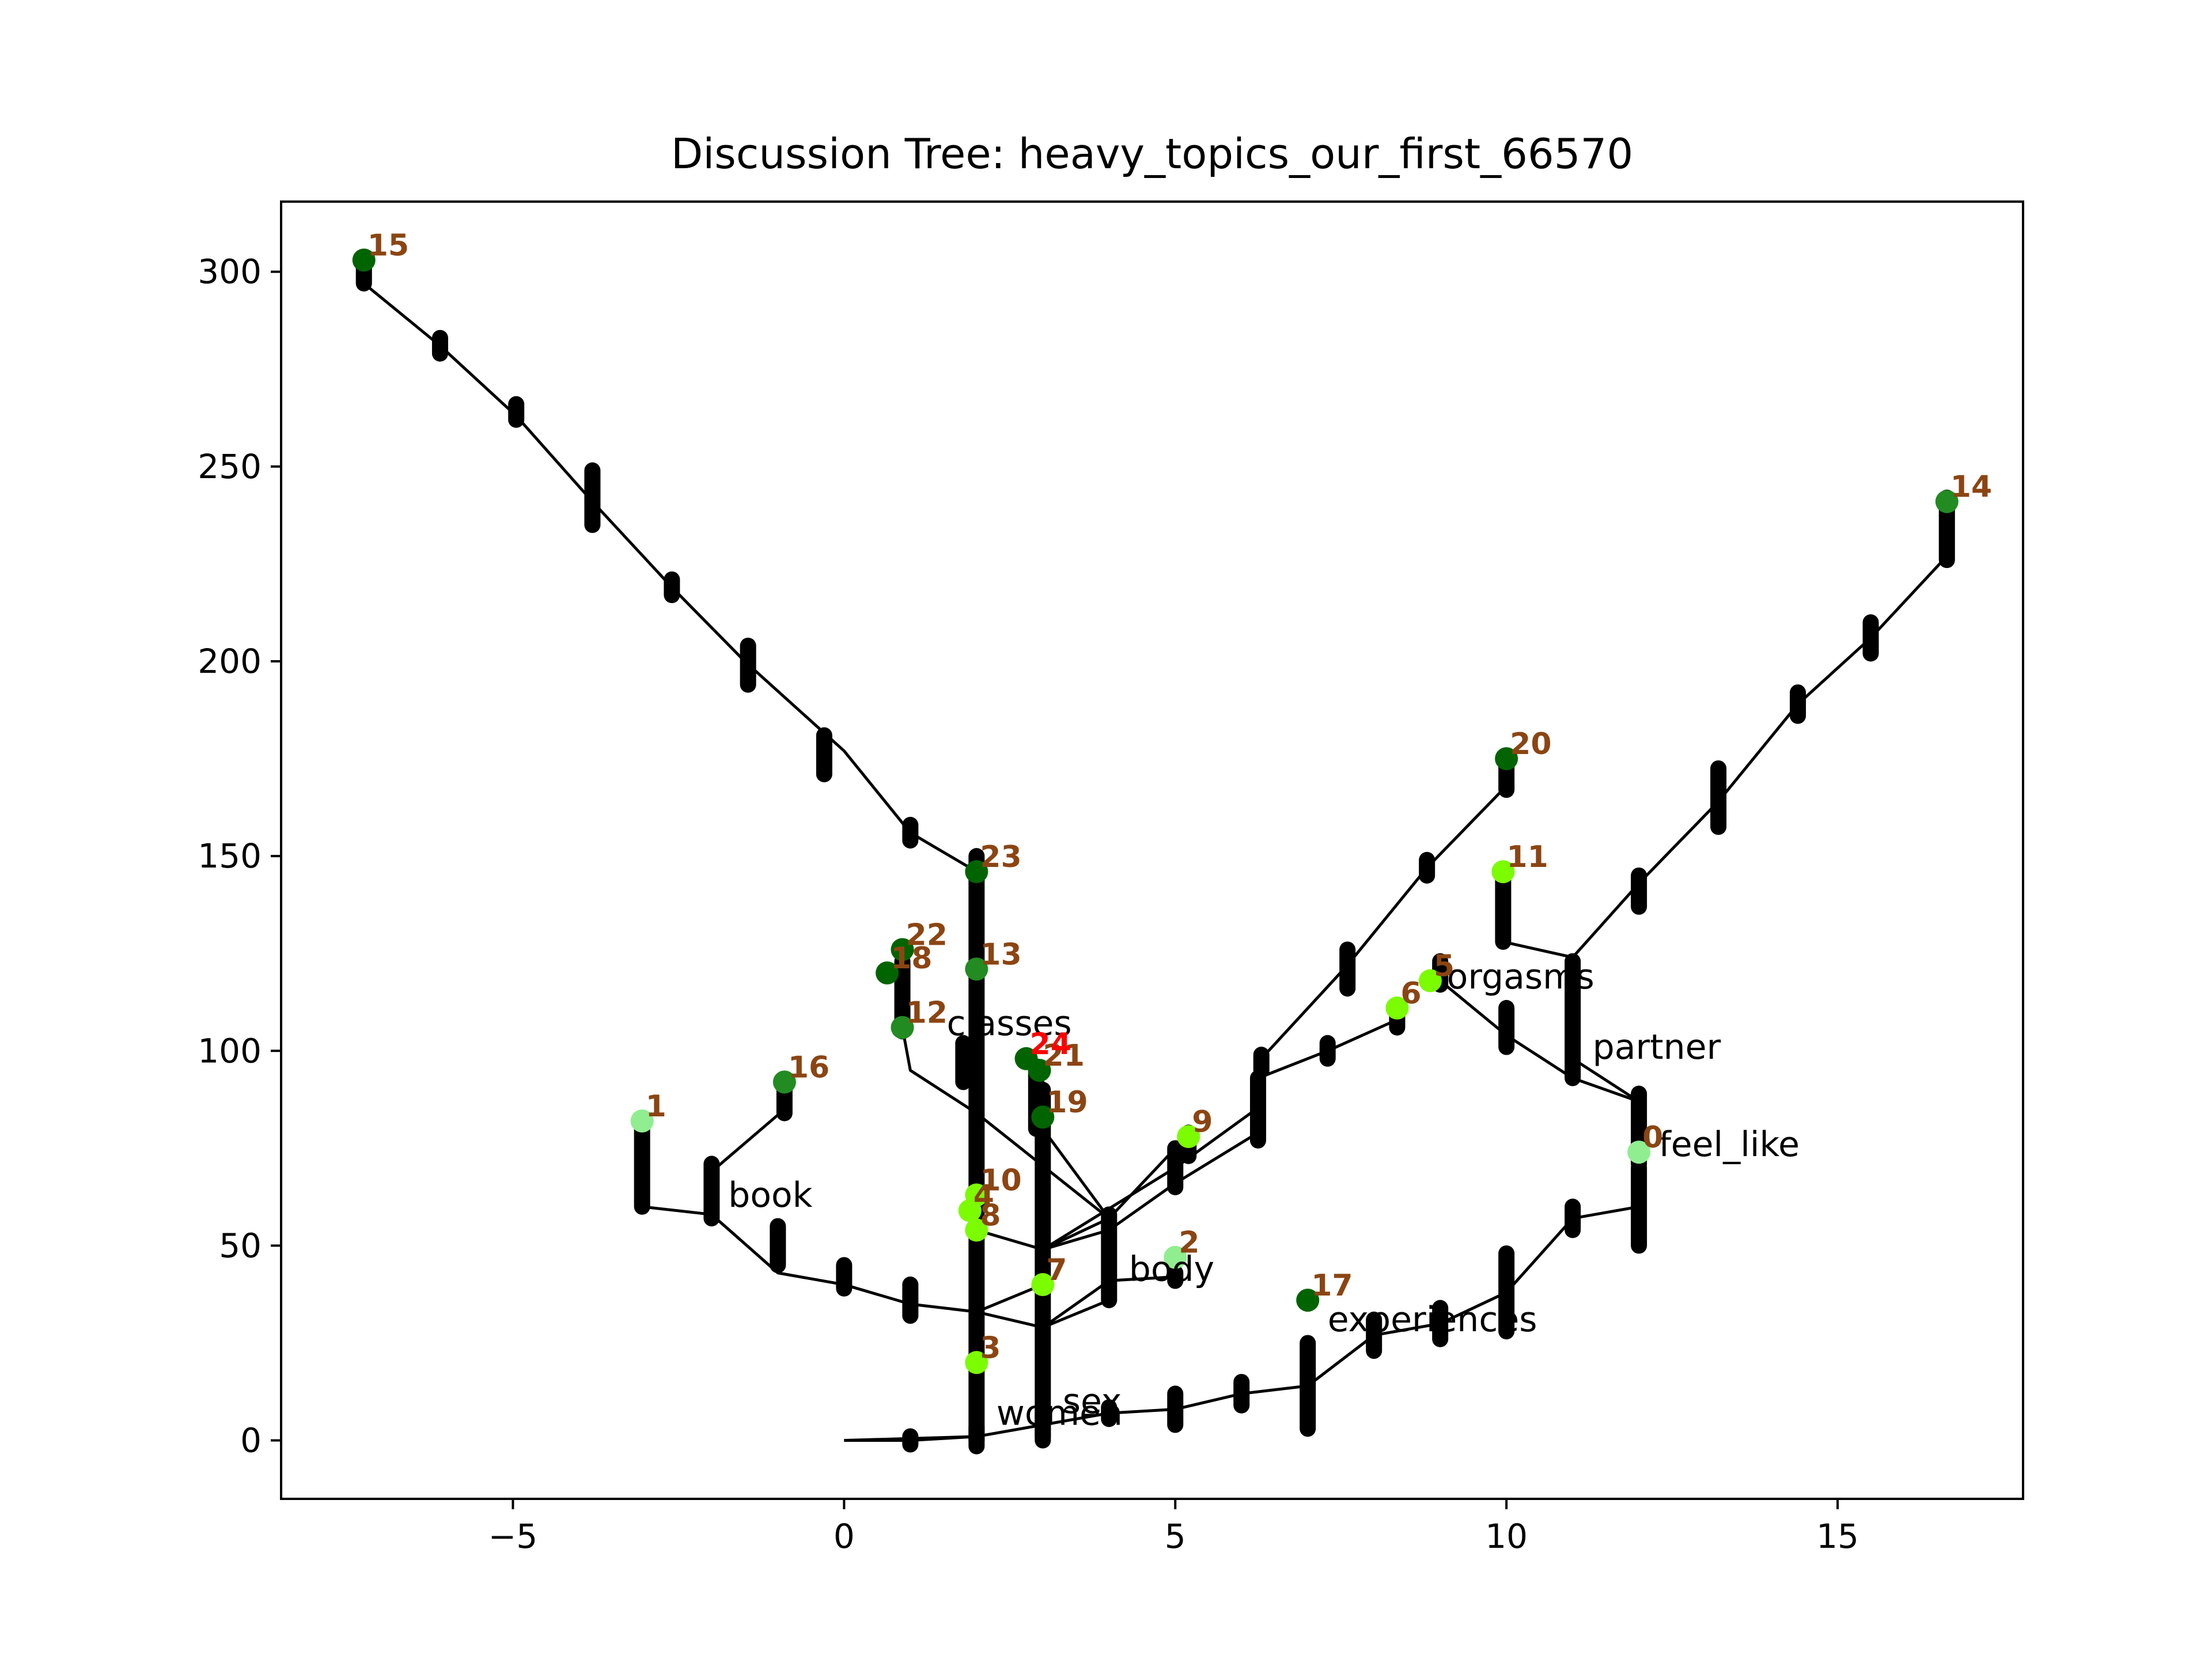 This screenshot has width=2212, height=1659. I want to click on node-12-label: 12, so click(927, 1013).